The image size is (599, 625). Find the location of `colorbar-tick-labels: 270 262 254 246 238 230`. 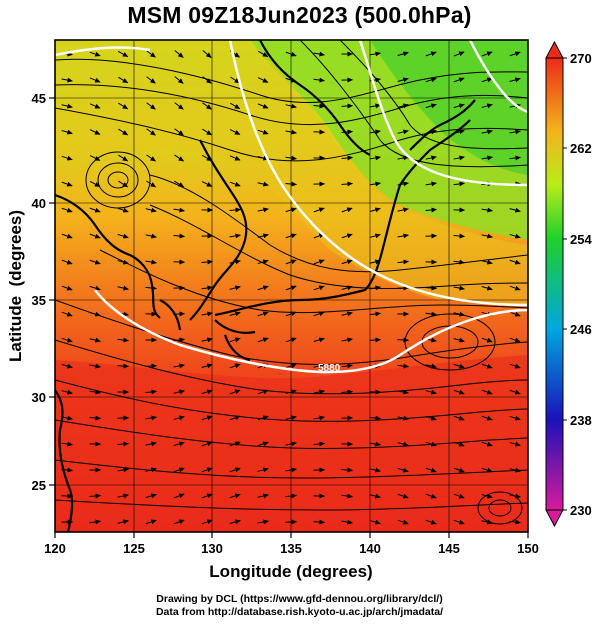

colorbar-tick-labels: 270 262 254 246 238 230 is located at coordinates (581, 284).